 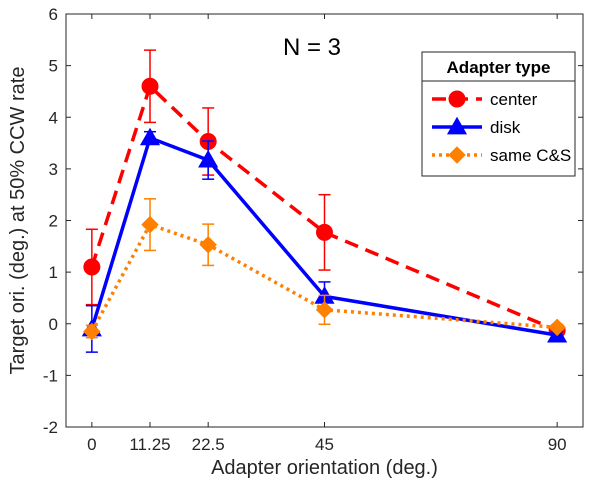 I want to click on legend-title: Adapter type, so click(x=499, y=67).